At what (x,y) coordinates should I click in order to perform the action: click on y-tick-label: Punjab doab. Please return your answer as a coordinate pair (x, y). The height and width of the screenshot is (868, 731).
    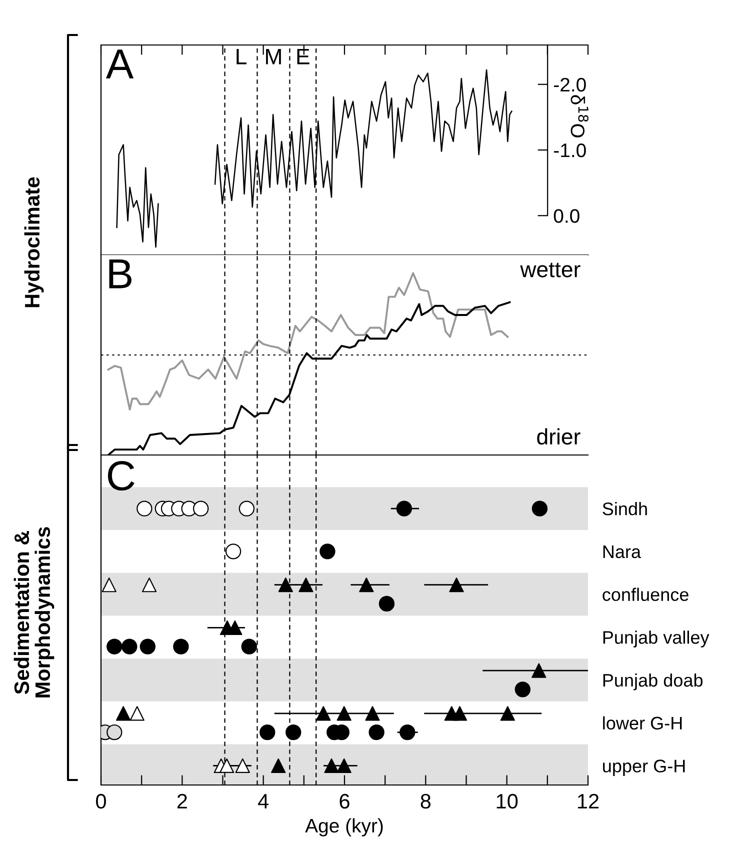
    Looking at the image, I should click on (653, 681).